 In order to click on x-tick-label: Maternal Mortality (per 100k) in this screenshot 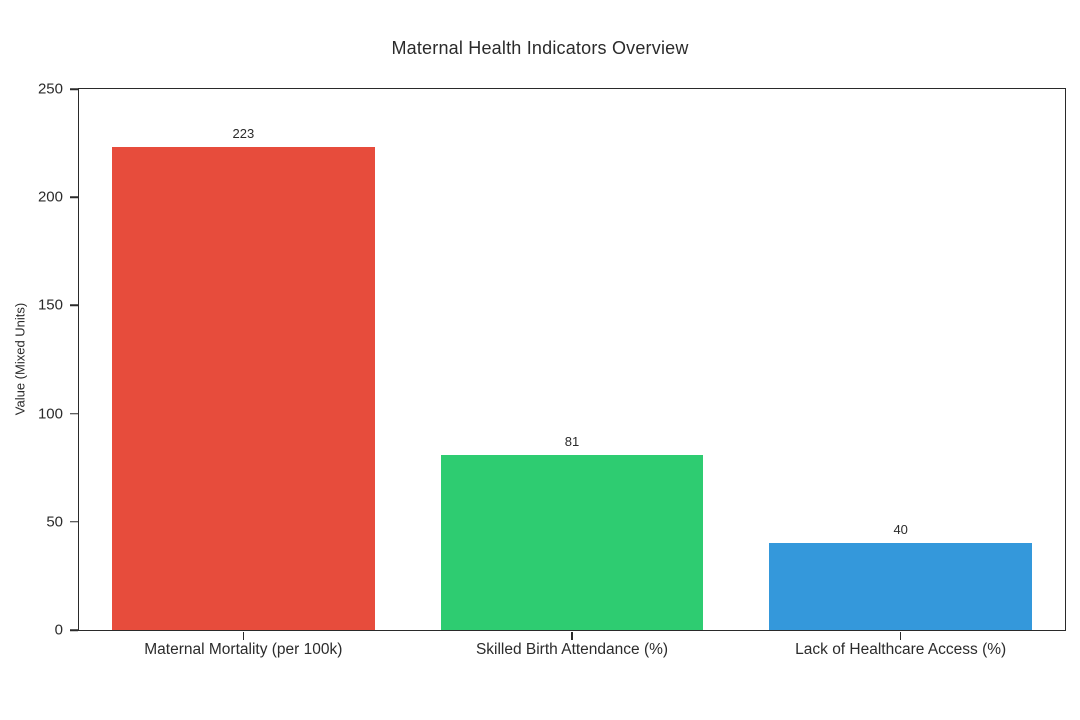, I will do `click(243, 649)`.